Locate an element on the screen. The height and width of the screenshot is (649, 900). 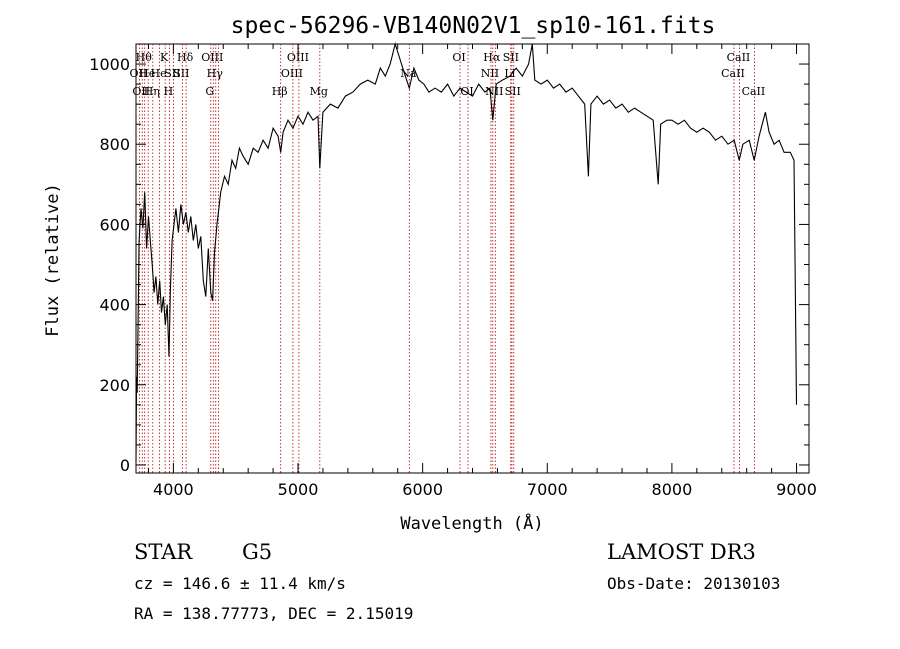
x-tick-label: 5000 is located at coordinates (298, 489).